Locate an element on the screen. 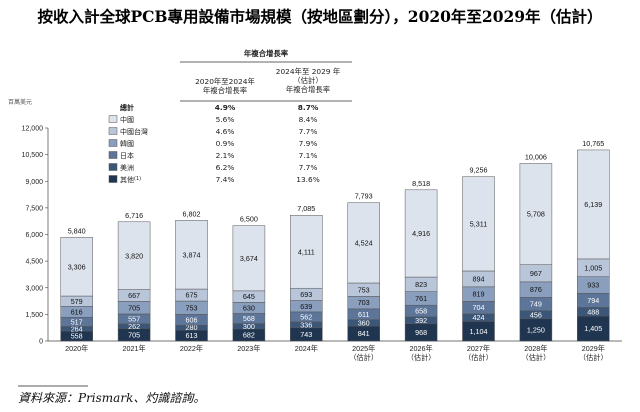 The width and height of the screenshot is (640, 412). x-tick-label: 2022年 is located at coordinates (191, 348).